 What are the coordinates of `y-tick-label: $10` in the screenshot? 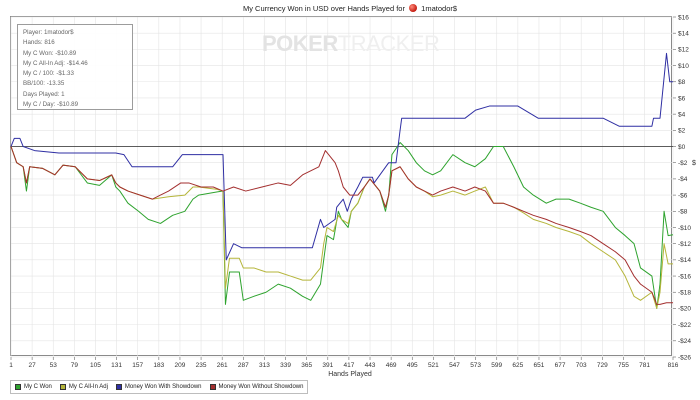 It's located at (683, 66).